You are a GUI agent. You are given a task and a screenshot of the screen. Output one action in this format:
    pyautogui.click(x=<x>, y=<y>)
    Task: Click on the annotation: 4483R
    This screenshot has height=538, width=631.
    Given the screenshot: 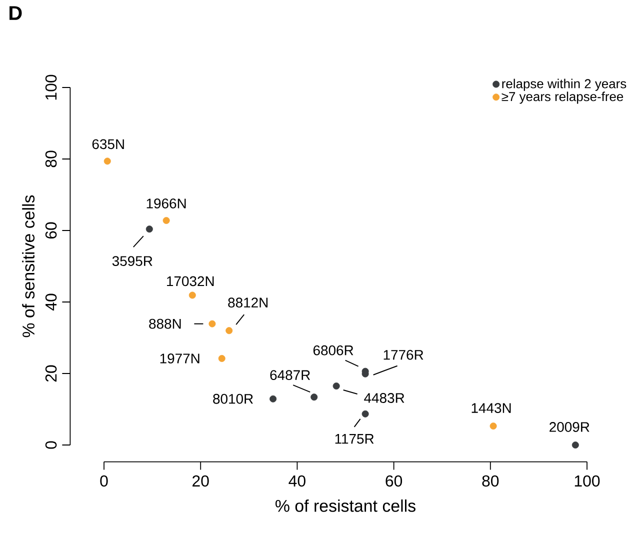 What is the action you would take?
    pyautogui.click(x=384, y=398)
    